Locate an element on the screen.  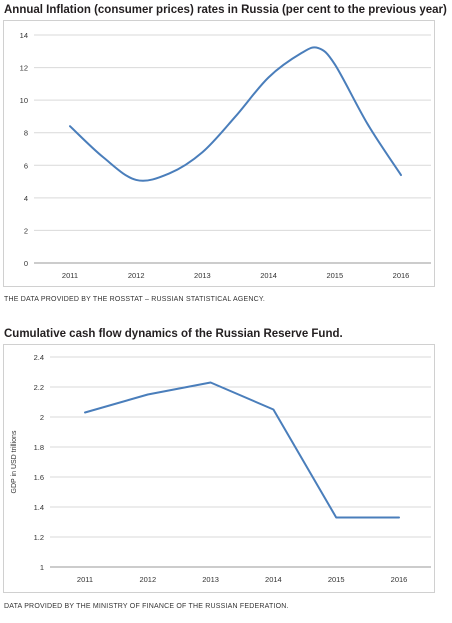
chart-1-y-tick-label: 4 is located at coordinates (26, 198).